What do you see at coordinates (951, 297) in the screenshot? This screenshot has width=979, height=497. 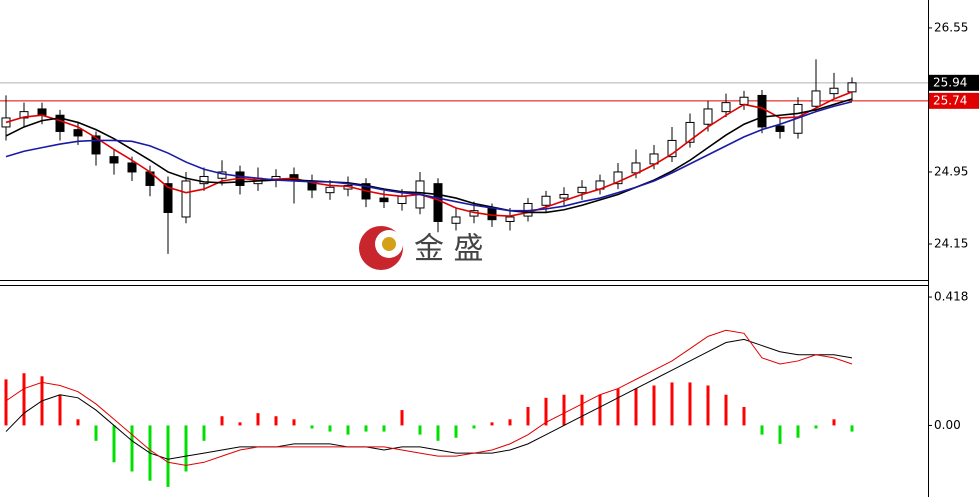 I see `y-tick-label: 0.418` at bounding box center [951, 297].